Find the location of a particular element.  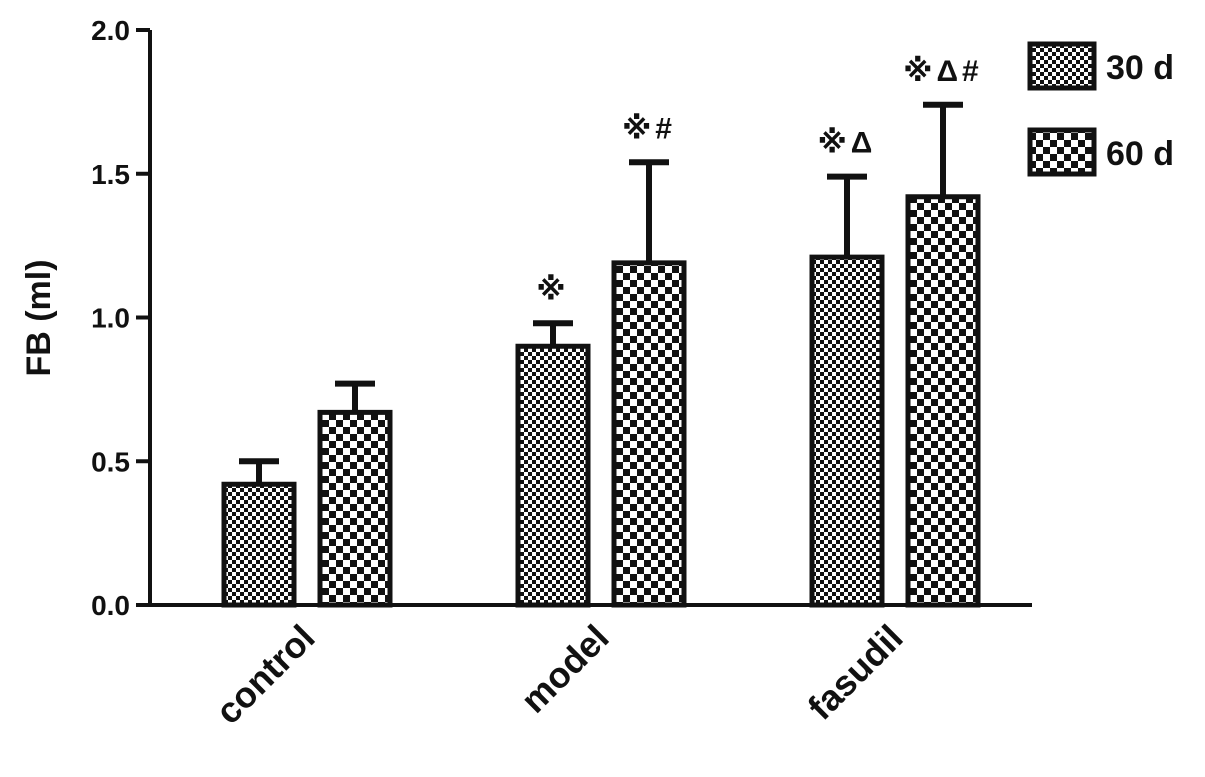

legend-label: 30 d is located at coordinates (1140, 68).